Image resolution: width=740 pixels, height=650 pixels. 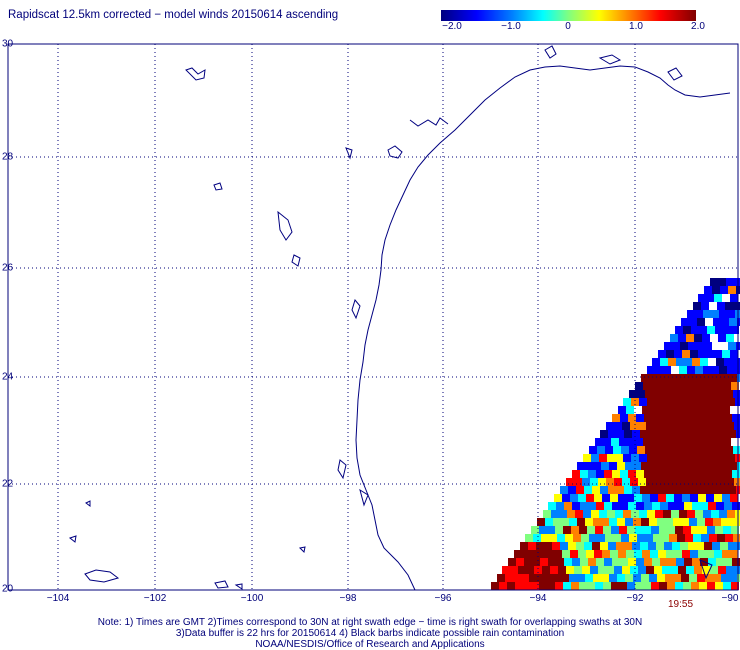 I want to click on lat-label: 24, so click(x=8, y=377).